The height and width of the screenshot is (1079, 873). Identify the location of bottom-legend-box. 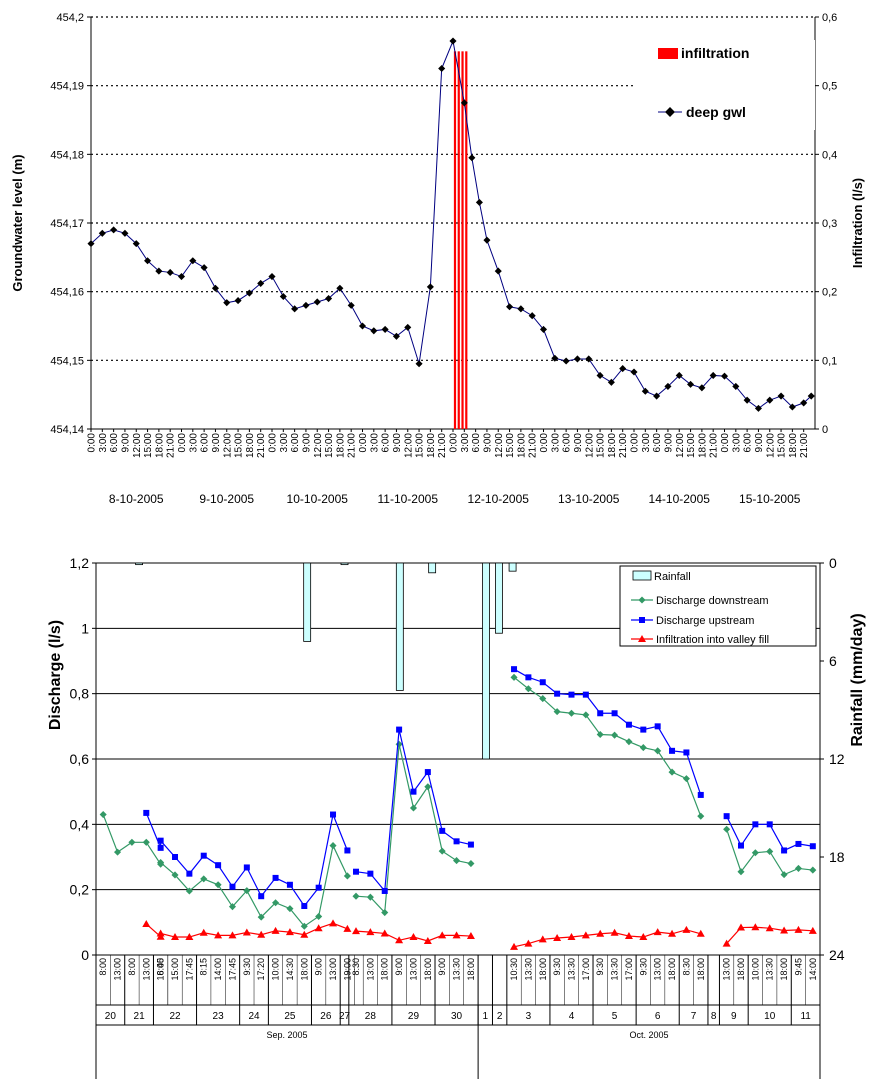
(718, 606).